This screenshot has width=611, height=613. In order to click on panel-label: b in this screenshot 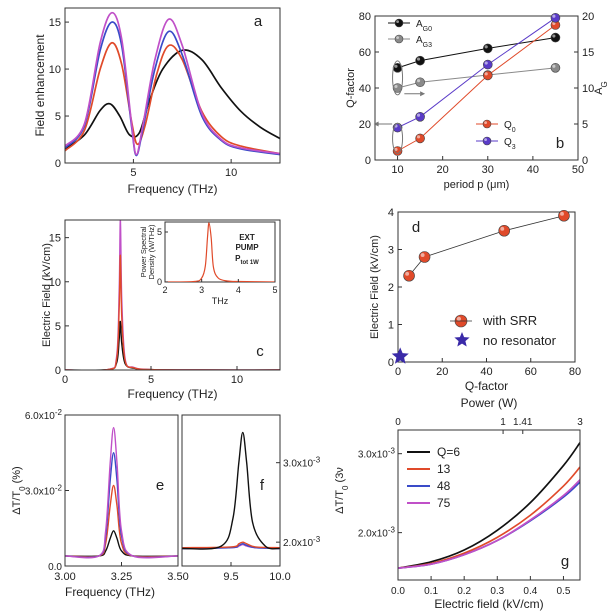, I will do `click(560, 143)`.